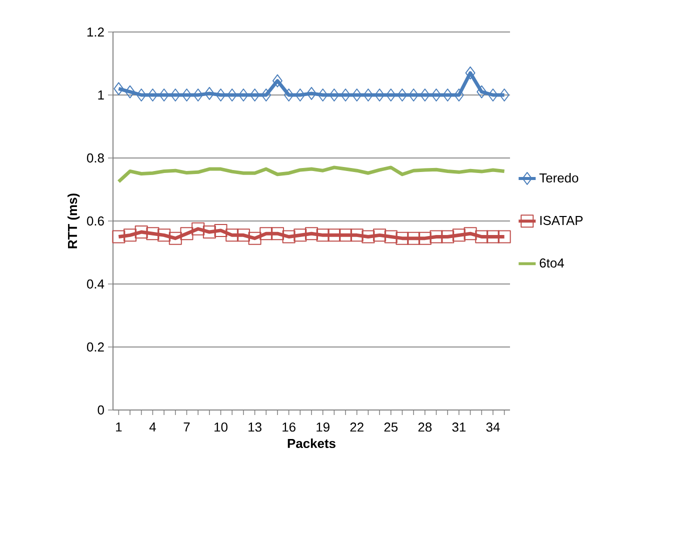 The width and height of the screenshot is (678, 533). What do you see at coordinates (187, 427) in the screenshot?
I see `x-tick-label: 7` at bounding box center [187, 427].